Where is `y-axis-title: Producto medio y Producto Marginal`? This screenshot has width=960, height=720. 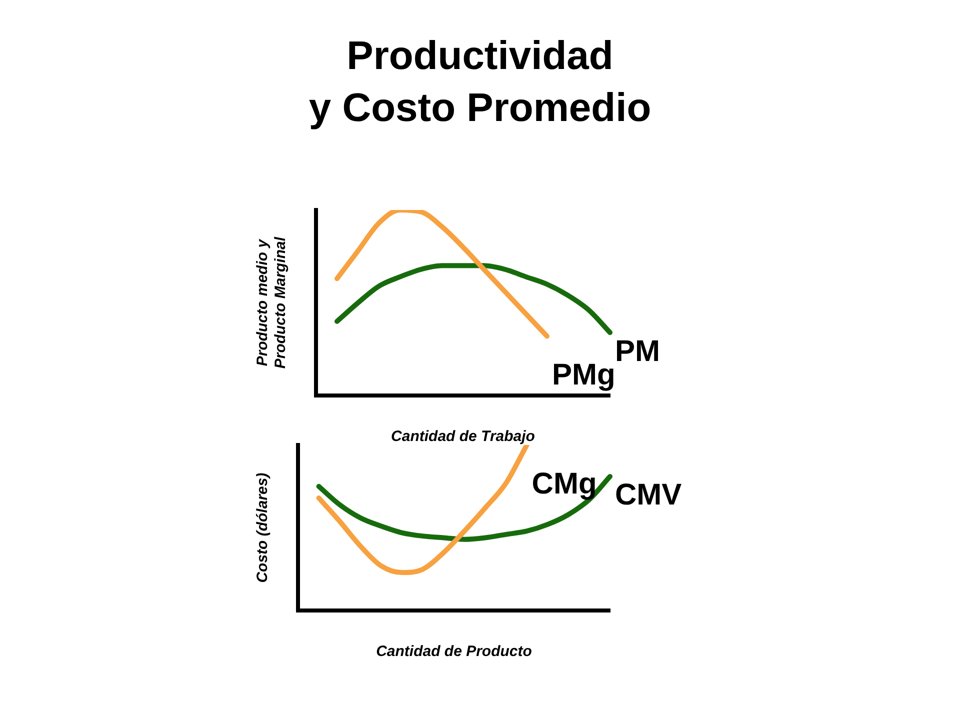 y-axis-title: Producto medio y Producto Marginal is located at coordinates (272, 302).